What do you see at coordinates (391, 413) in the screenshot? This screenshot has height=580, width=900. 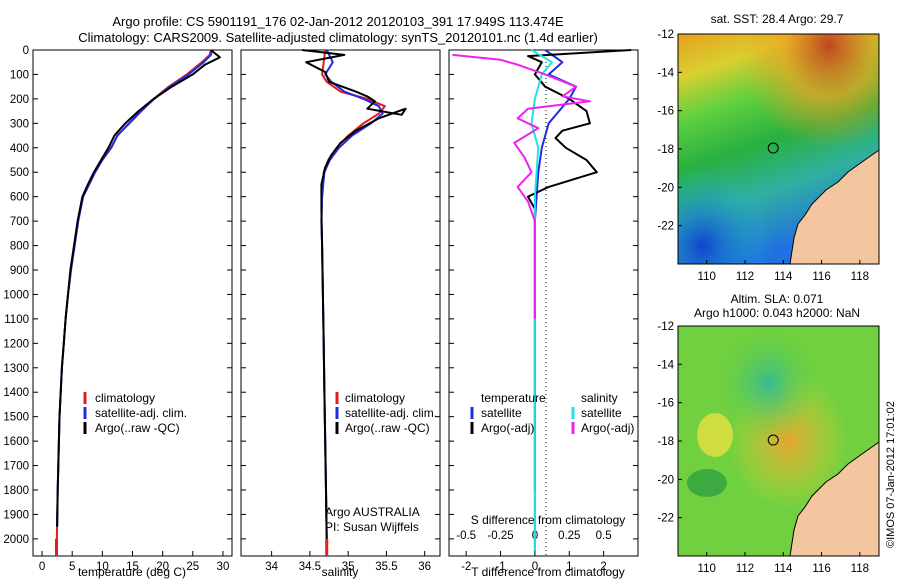 I see `legend-label-satellite: satellite-adj. clim.` at bounding box center [391, 413].